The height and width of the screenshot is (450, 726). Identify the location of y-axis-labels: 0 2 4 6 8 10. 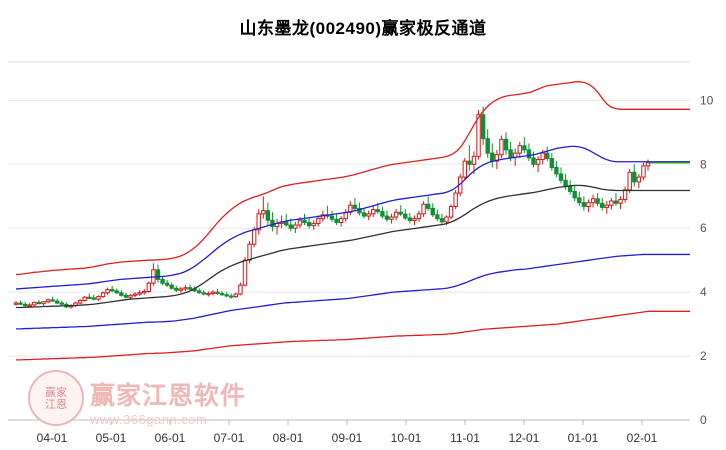
(707, 260).